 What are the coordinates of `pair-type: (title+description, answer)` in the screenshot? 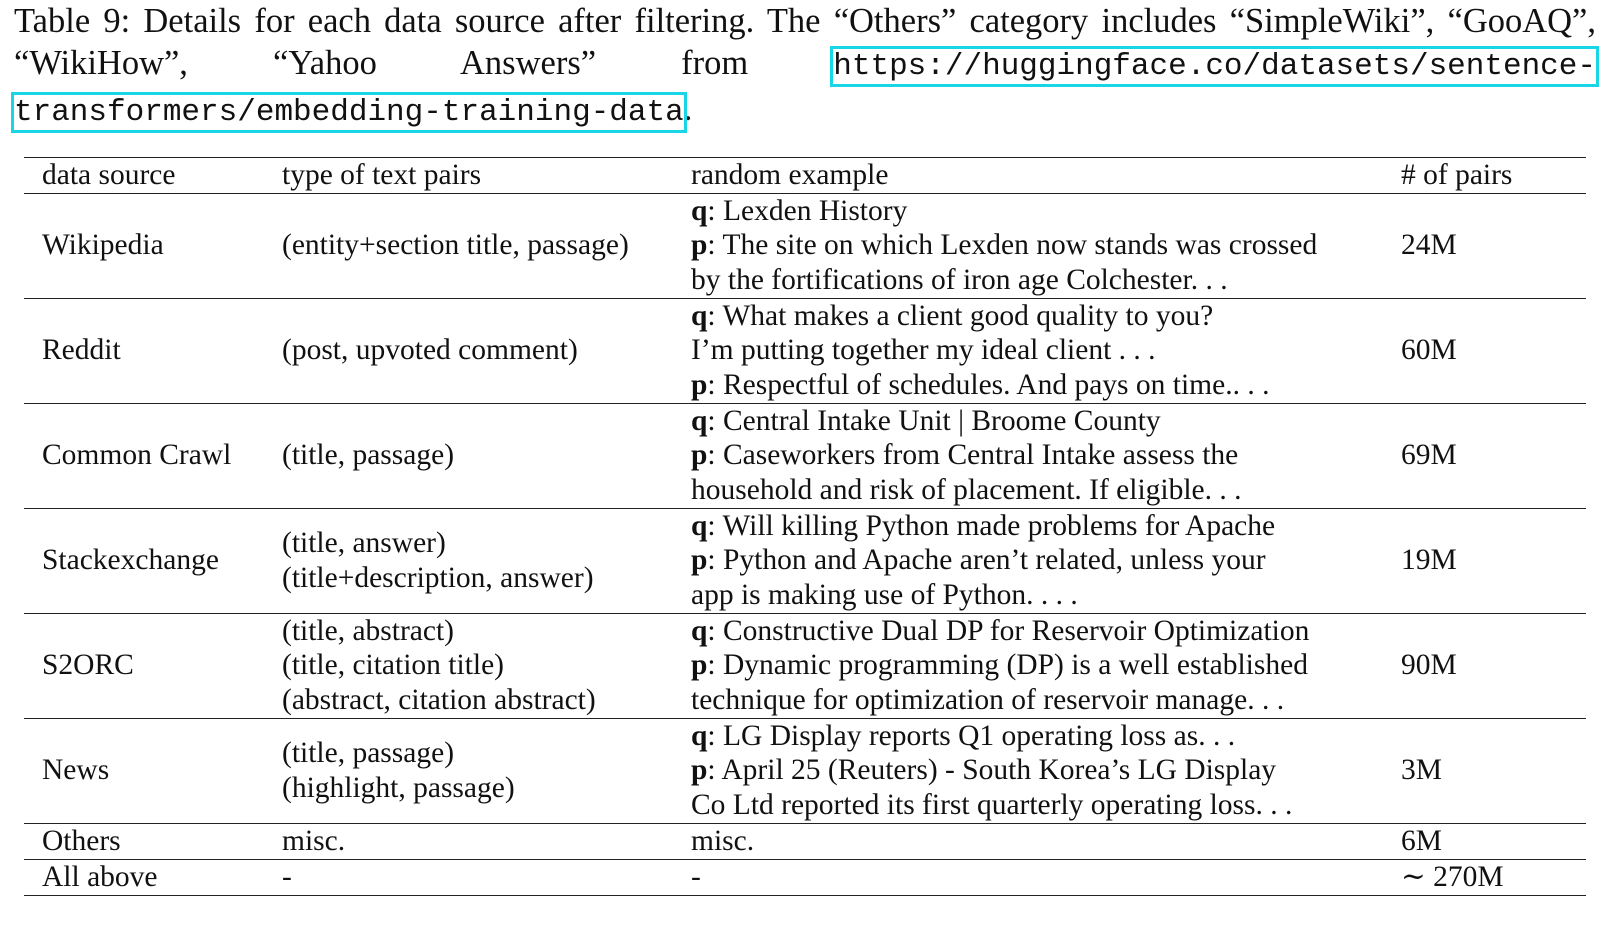 It's located at (438, 577).